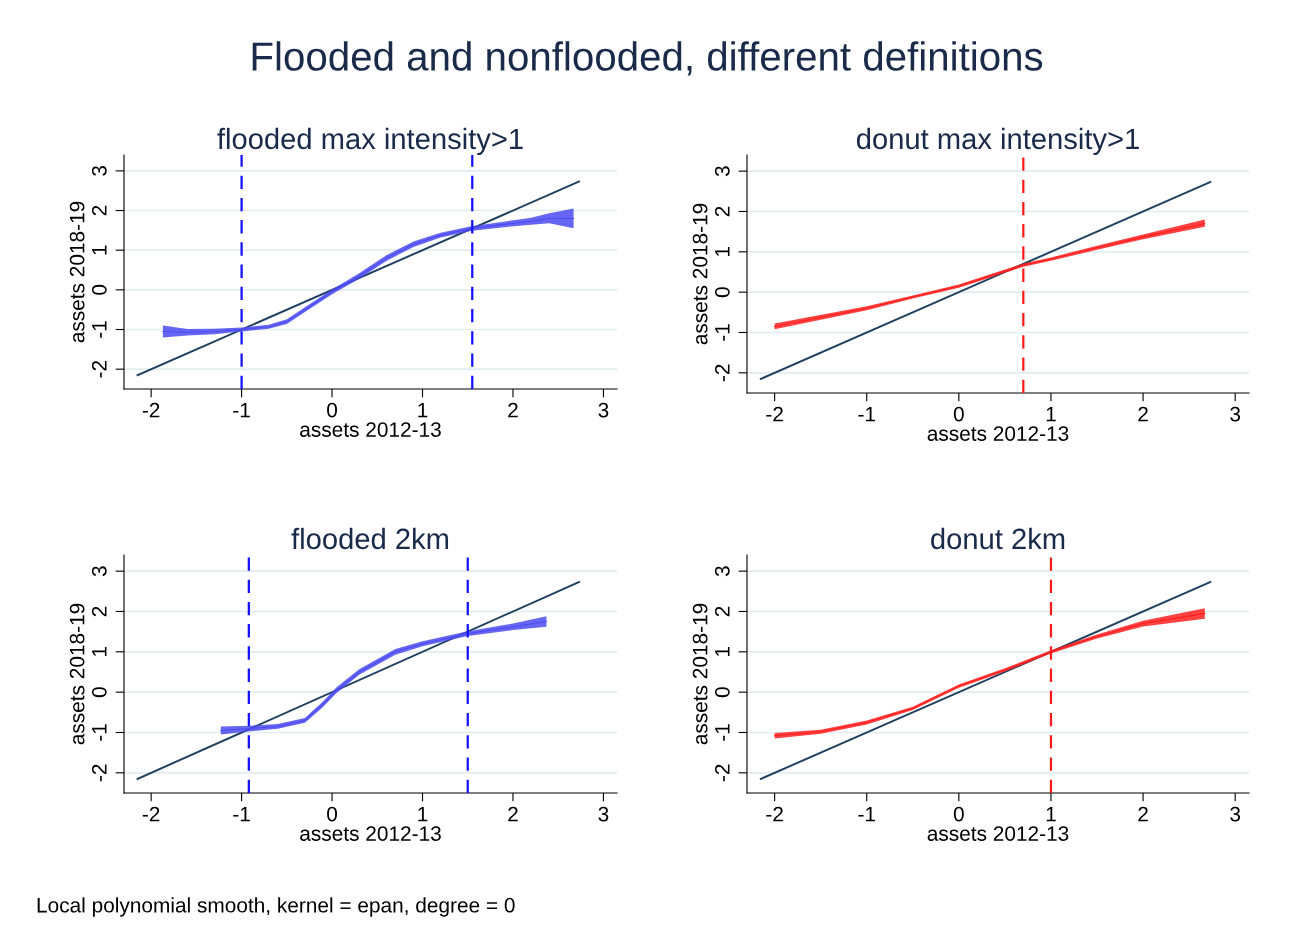  What do you see at coordinates (997, 141) in the screenshot?
I see `chart-title: donut max intensity>1` at bounding box center [997, 141].